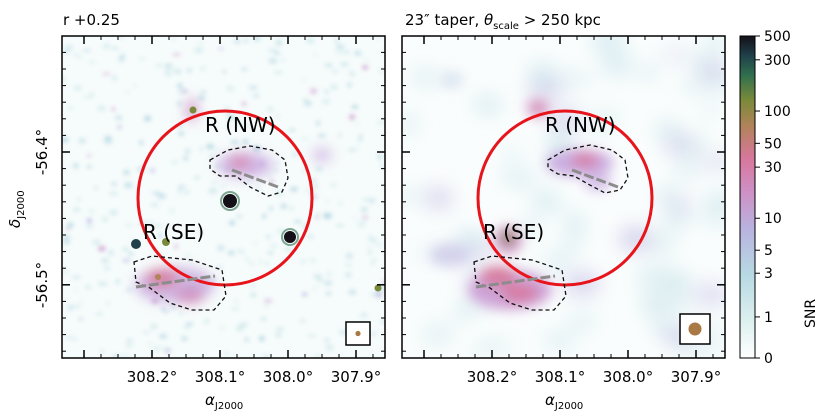 This screenshot has height=415, width=830. Describe the element at coordinates (356, 377) in the screenshot. I see `x-tick-label: 307.9°` at that location.